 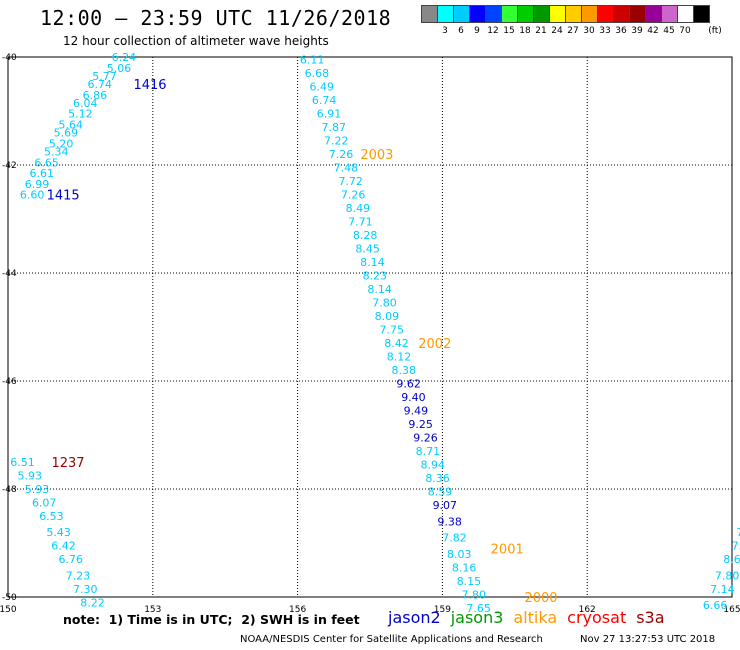 What do you see at coordinates (493, 31) in the screenshot?
I see `colorbar-tick-label: 12` at bounding box center [493, 31].